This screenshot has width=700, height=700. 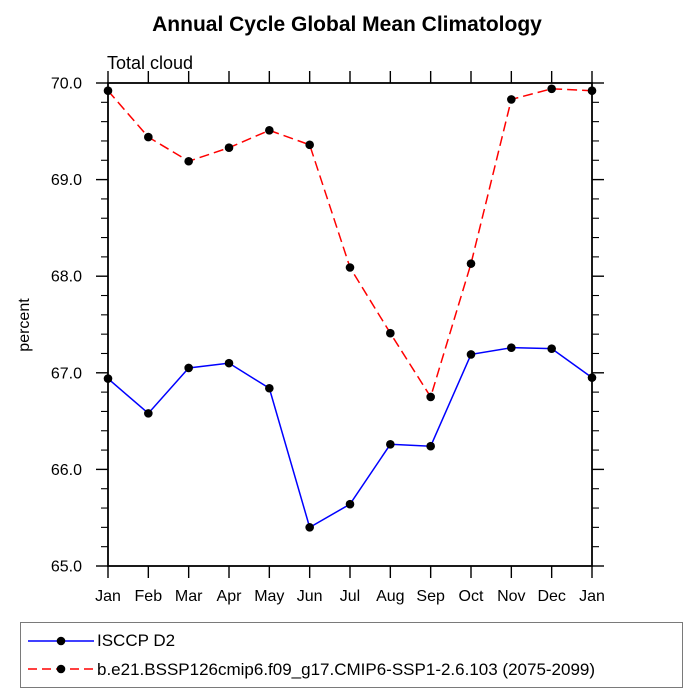 What do you see at coordinates (551, 596) in the screenshot?
I see `x-tick-label: Dec` at bounding box center [551, 596].